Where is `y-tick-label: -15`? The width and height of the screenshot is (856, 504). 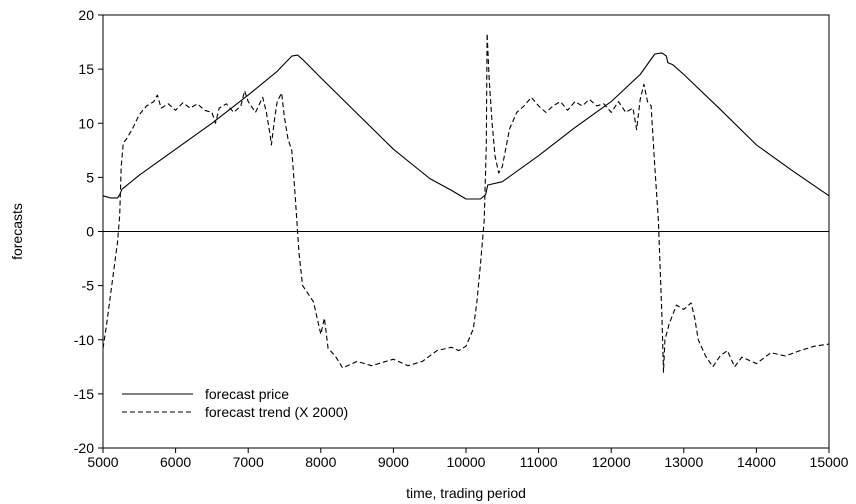 y-tick-label: -15 is located at coordinates (84, 394).